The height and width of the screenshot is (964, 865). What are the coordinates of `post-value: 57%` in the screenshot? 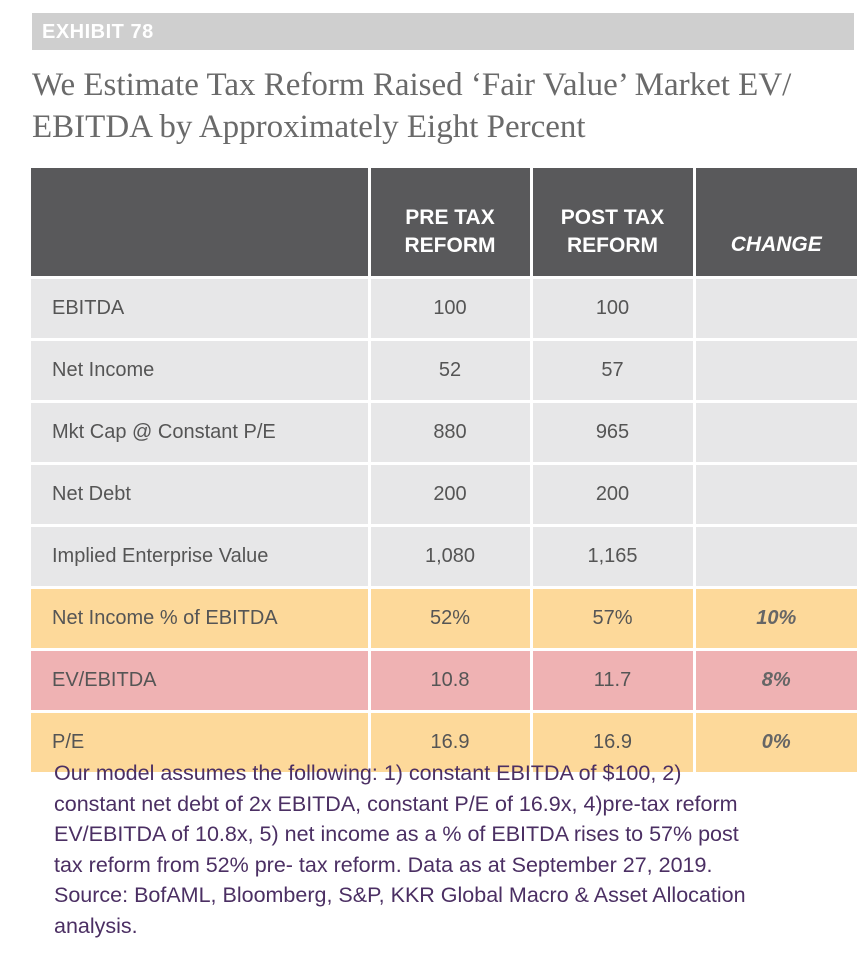 It's located at (613, 618).